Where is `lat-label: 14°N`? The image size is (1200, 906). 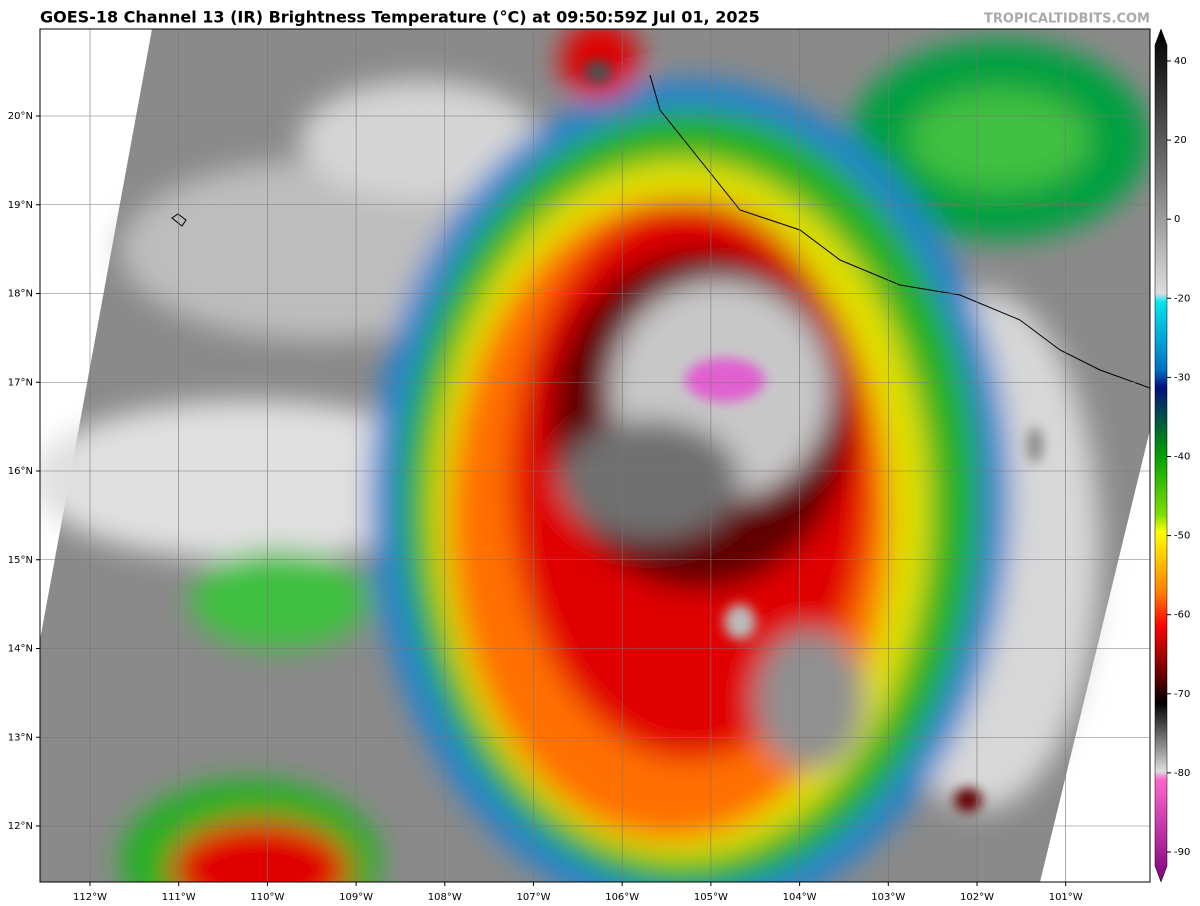
lat-label: 14°N is located at coordinates (20, 649).